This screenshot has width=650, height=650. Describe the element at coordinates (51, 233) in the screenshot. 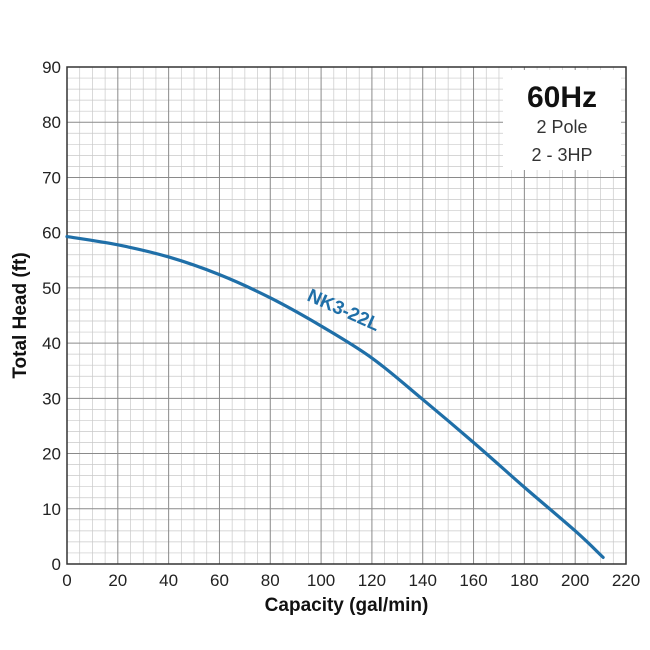

I see `y-tick-label: 60` at that location.